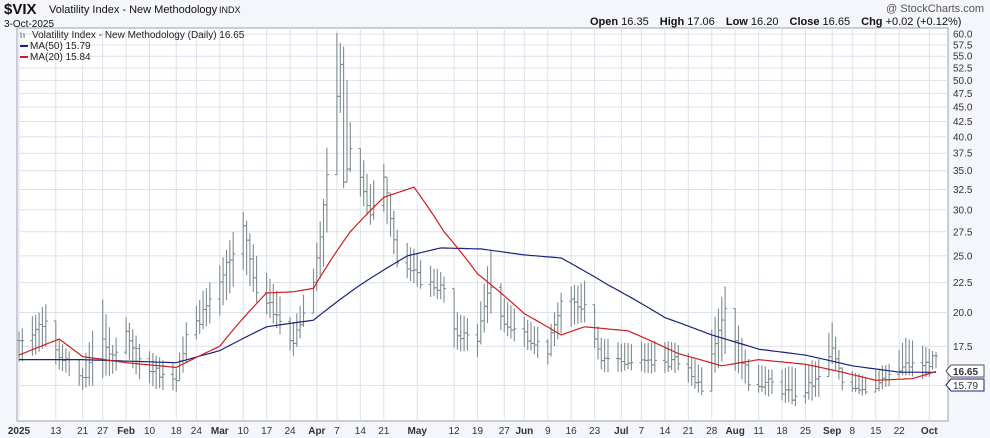  Describe the element at coordinates (734, 431) in the screenshot. I see `x-tick-label: Aug` at that location.